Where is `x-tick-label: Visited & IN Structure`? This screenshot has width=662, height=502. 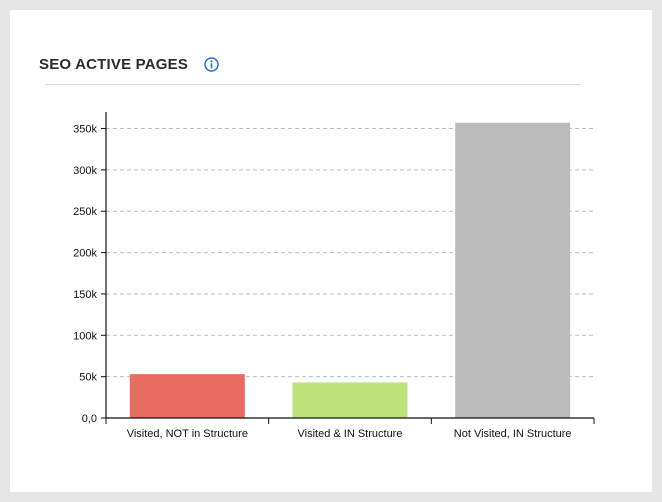 x-tick-label: Visited & IN Structure is located at coordinates (350, 434).